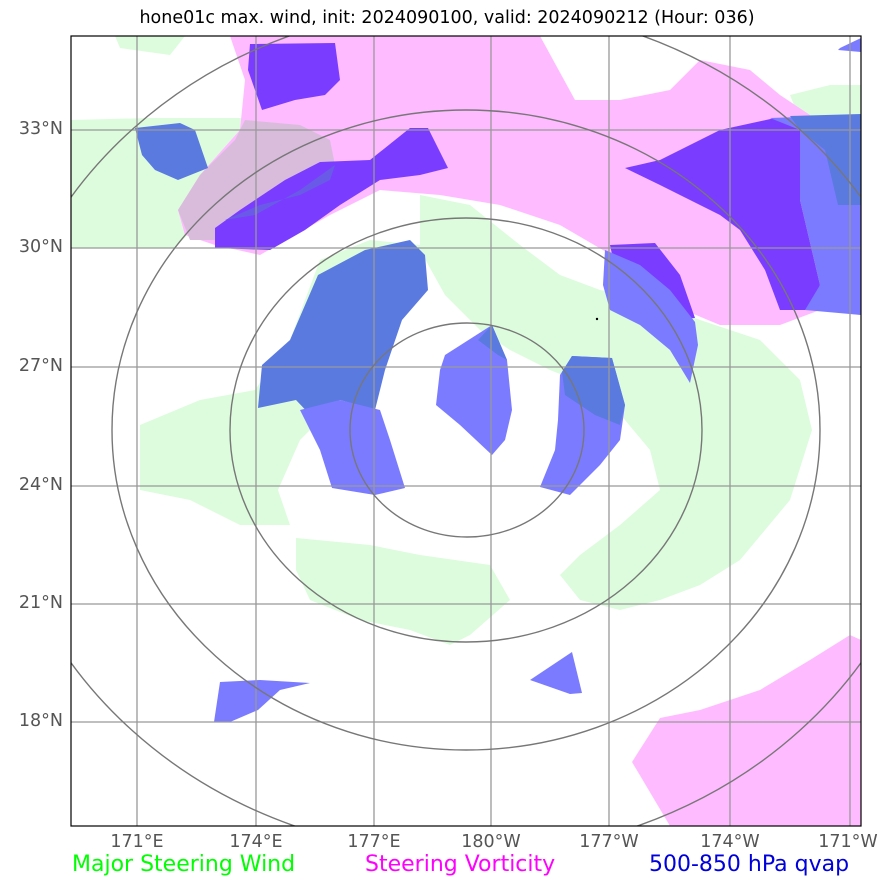  What do you see at coordinates (40, 247) in the screenshot?
I see `lat-label-30n: 30°N` at bounding box center [40, 247].